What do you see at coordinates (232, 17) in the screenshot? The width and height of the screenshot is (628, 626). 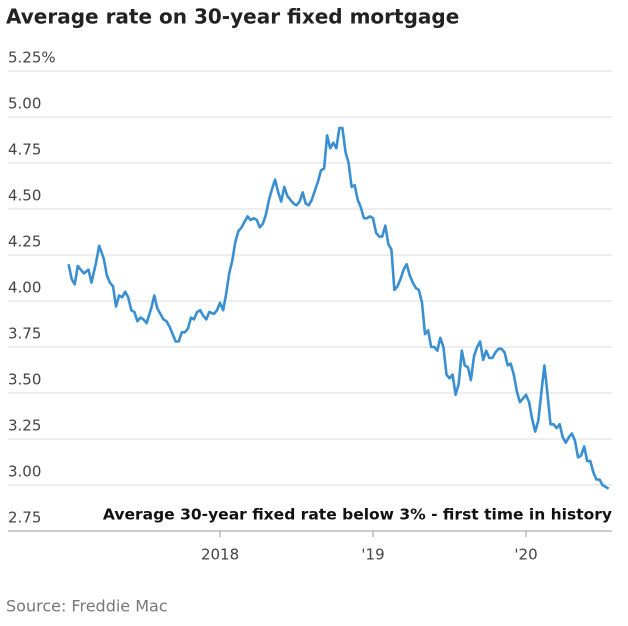 I see `chart-title: Average rate on 30-year fixed mortgage` at bounding box center [232, 17].